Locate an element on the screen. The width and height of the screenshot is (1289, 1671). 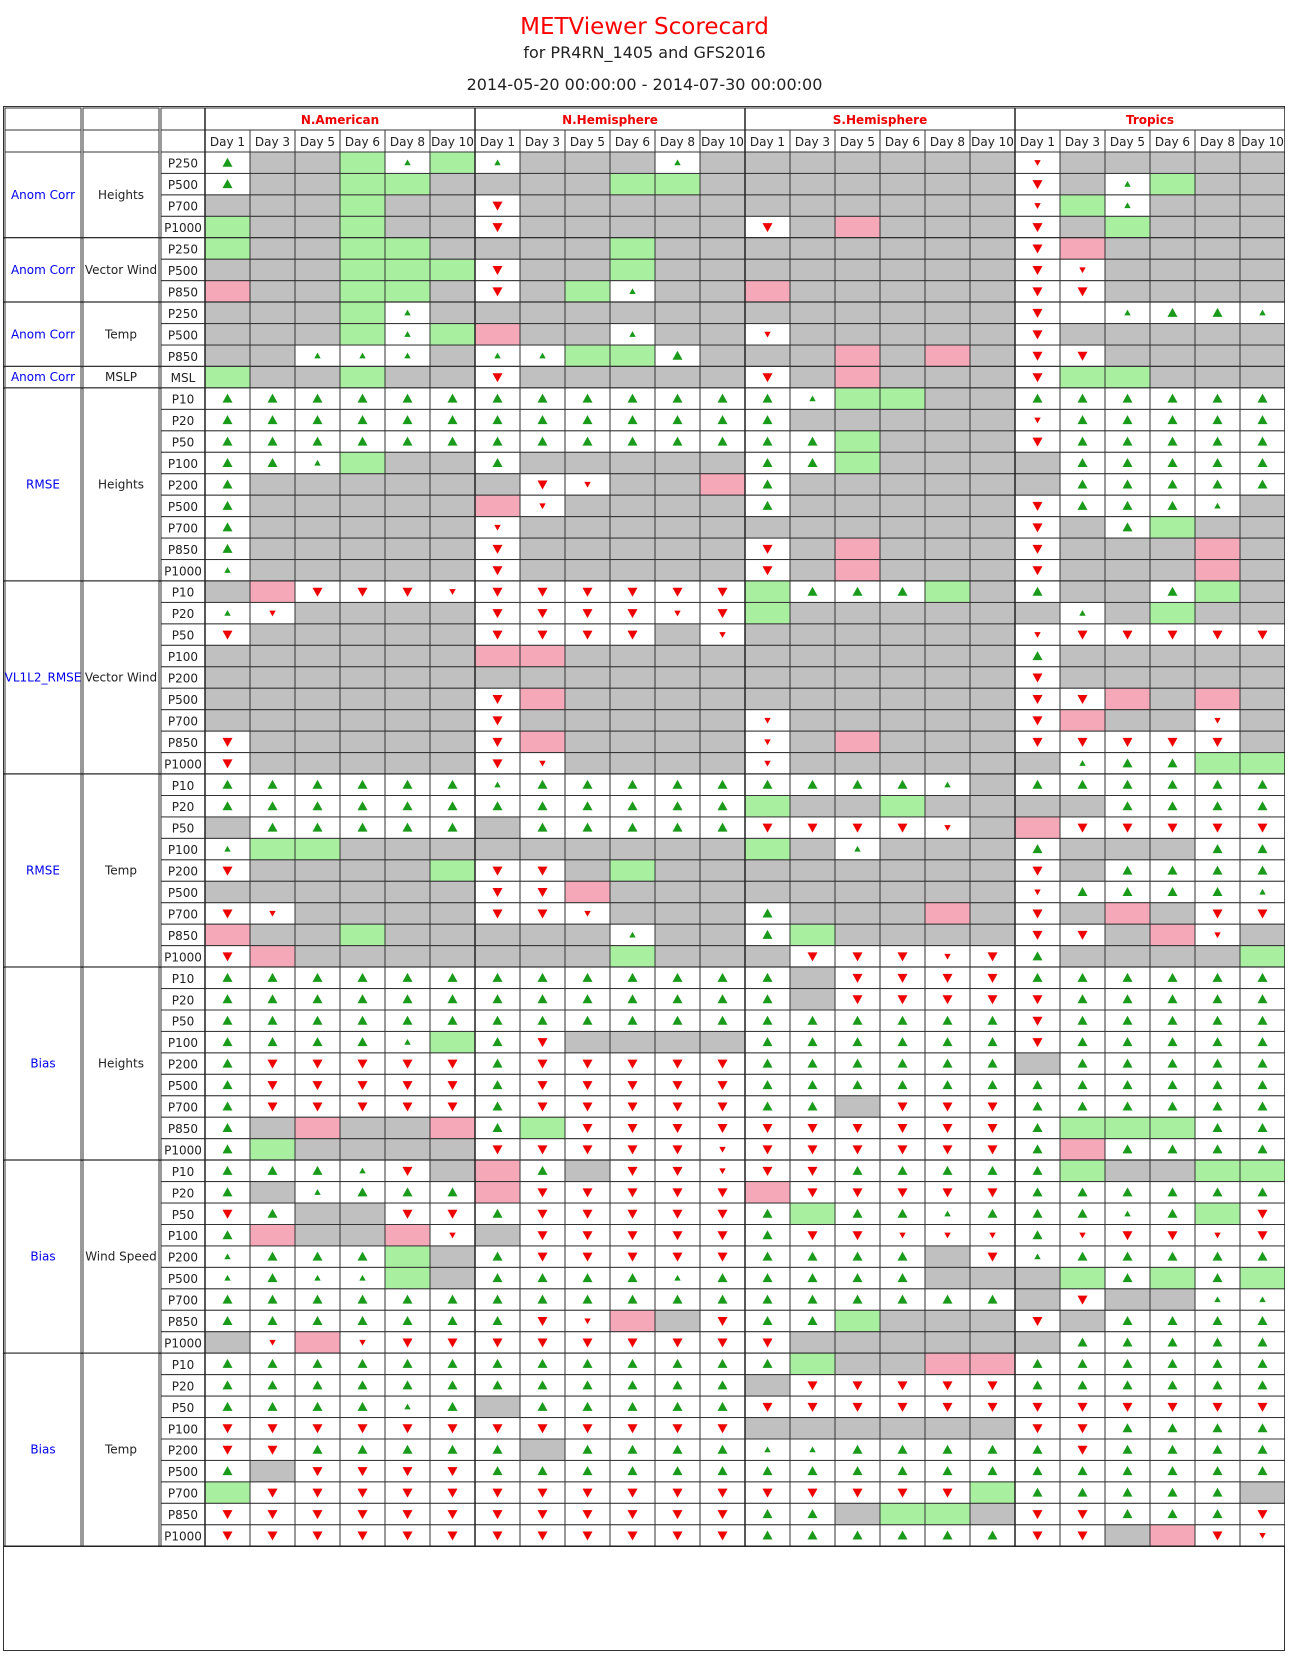
variable-label: Vector Wind is located at coordinates (121, 678).